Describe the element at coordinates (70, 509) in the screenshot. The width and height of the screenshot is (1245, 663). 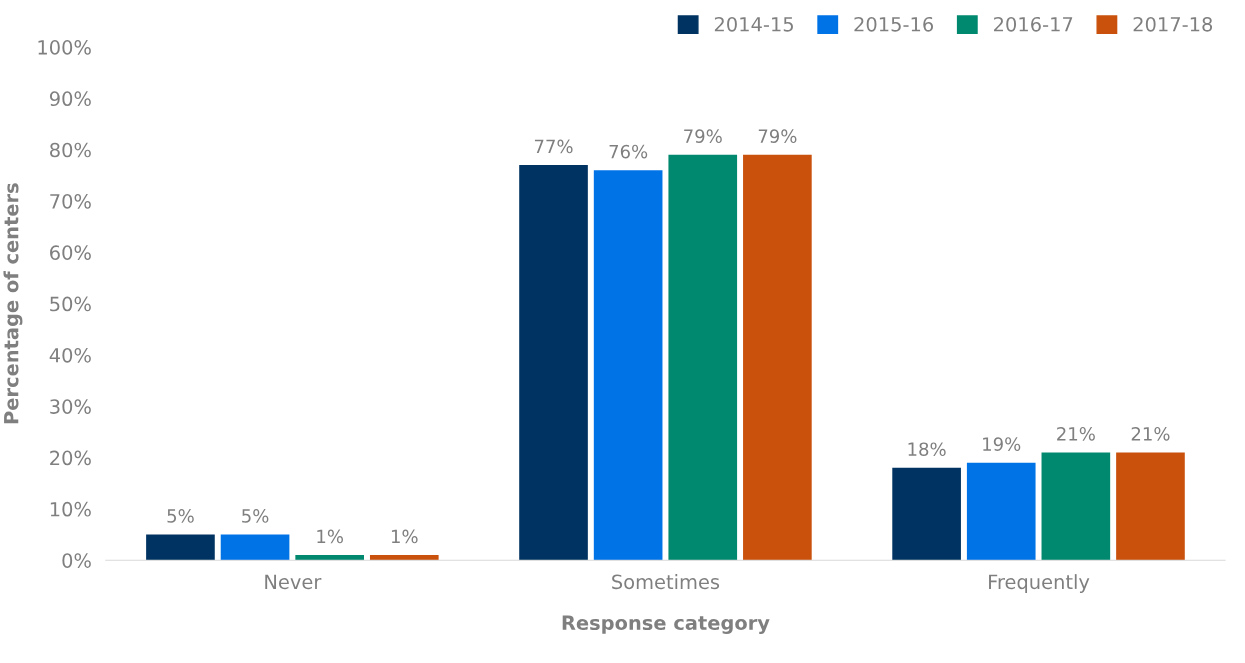
I see `y-tick-label: 10%` at that location.